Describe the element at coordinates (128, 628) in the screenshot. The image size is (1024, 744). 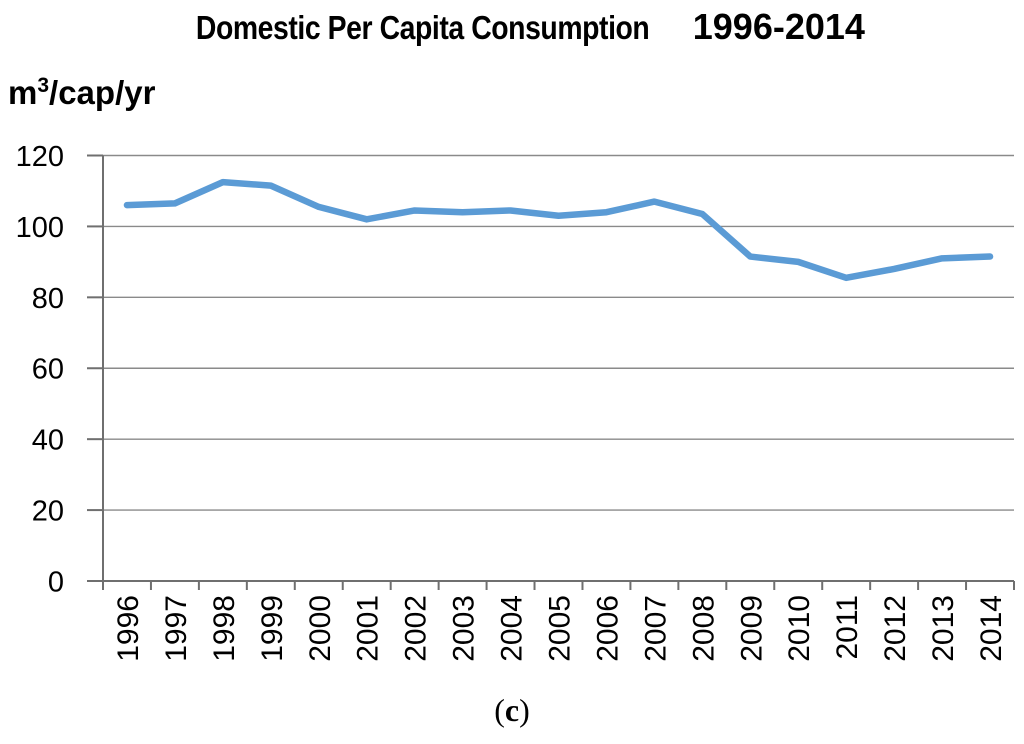
I see `x-tick-label: 1996` at that location.